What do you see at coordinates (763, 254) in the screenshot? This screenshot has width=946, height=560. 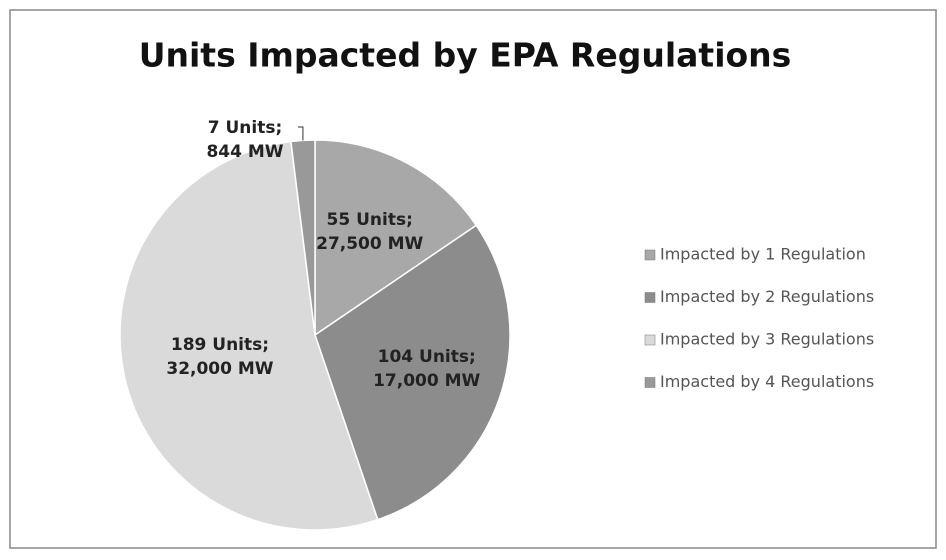 I see `legend-label: Impacted by 1 Regulation` at bounding box center [763, 254].